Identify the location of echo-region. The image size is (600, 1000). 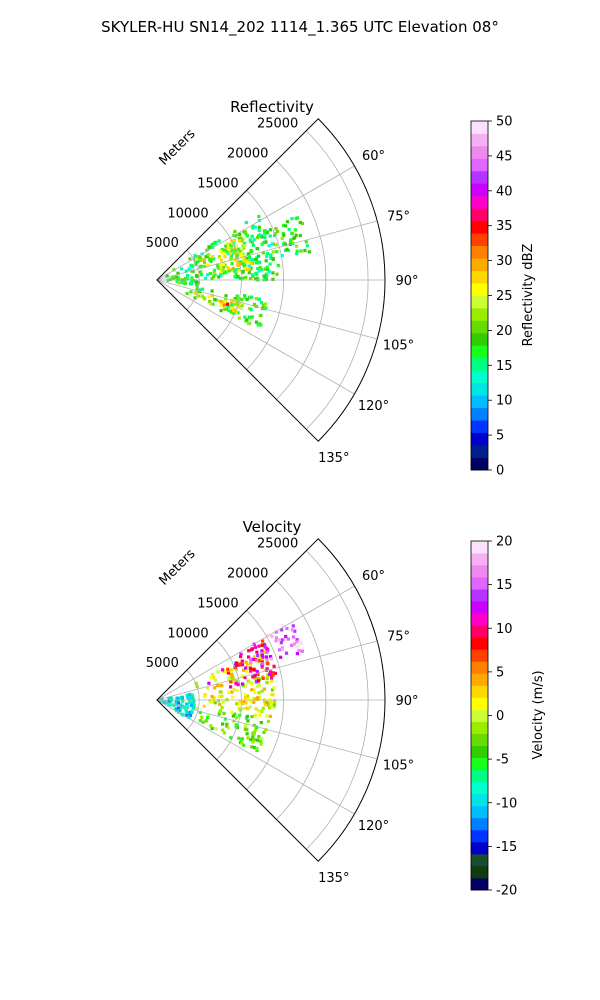
(226, 304).